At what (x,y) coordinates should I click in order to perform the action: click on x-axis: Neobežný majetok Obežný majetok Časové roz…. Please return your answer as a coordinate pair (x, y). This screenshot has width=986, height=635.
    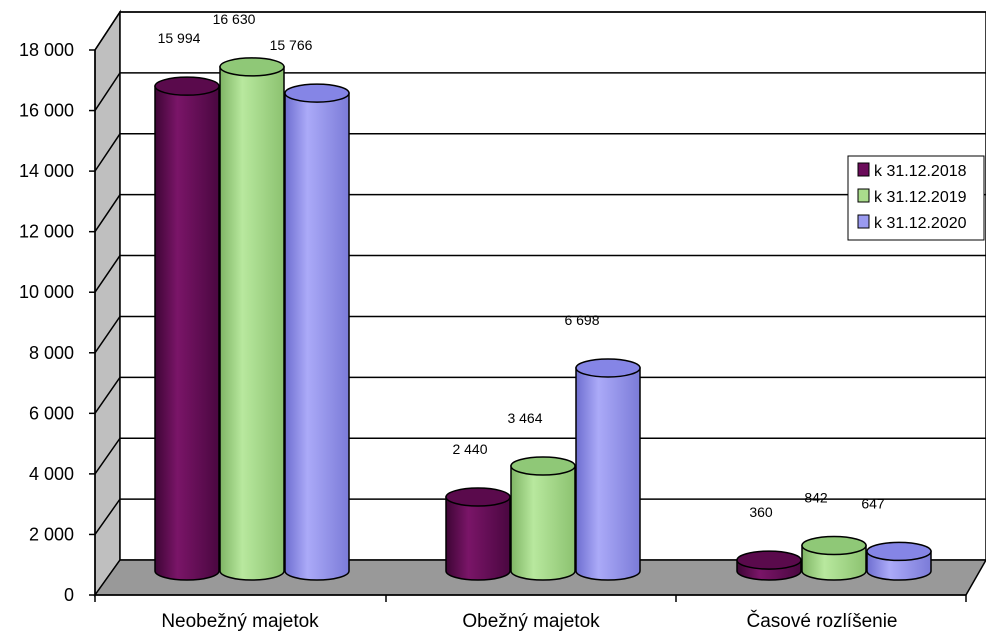
    Looking at the image, I should click on (530, 613).